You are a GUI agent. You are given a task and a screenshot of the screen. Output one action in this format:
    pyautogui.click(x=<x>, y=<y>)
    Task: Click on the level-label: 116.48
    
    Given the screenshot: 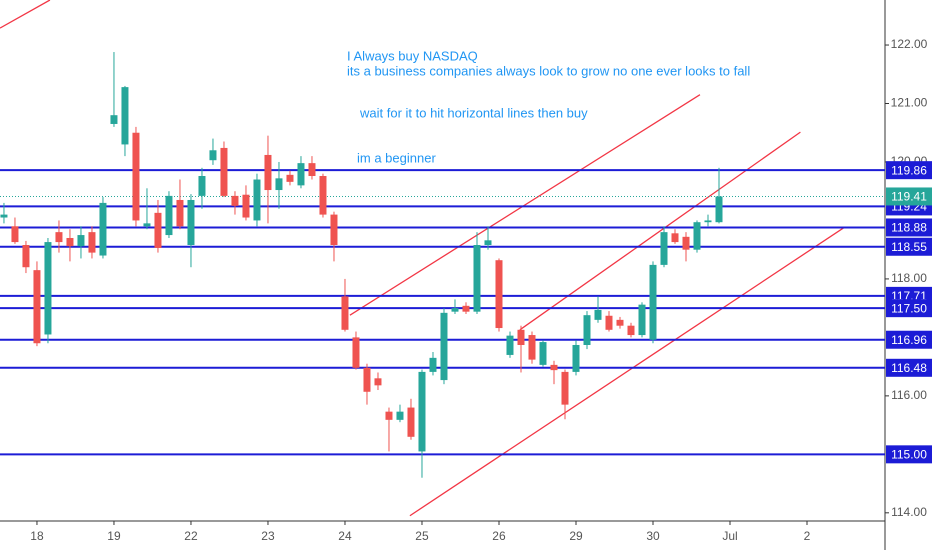 What is the action you would take?
    pyautogui.click(x=909, y=368)
    